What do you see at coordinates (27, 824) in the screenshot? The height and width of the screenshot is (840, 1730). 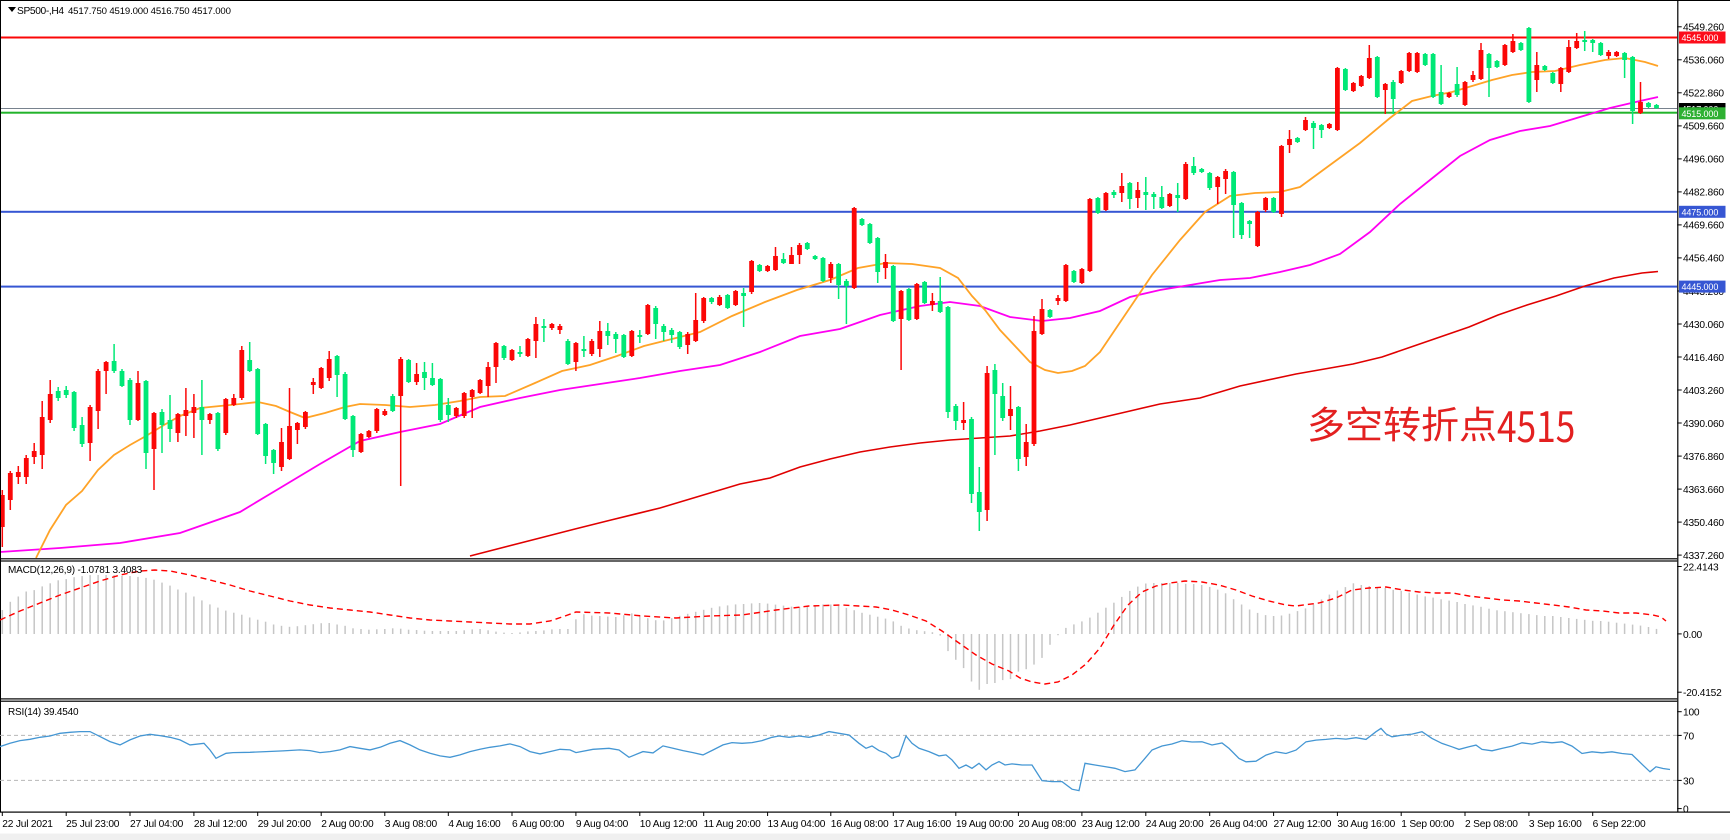 I see `svg-text: 22 Jul 2021` at bounding box center [27, 824].